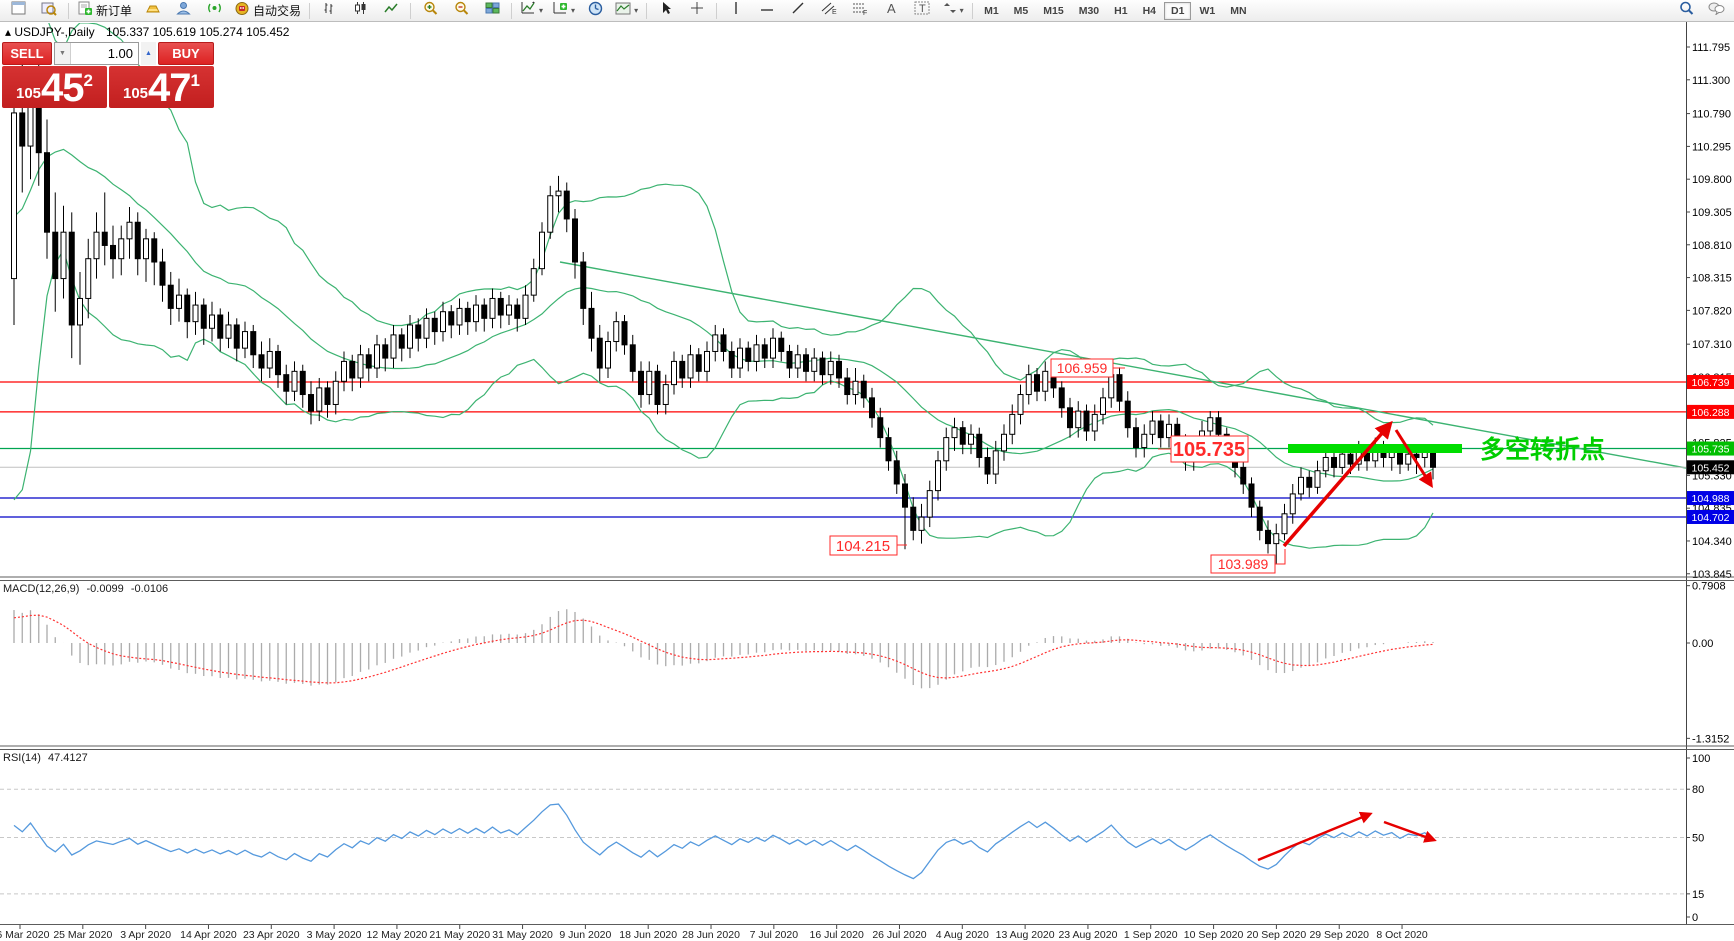  I want to click on autotrading-button: 自动交易, so click(267, 11).